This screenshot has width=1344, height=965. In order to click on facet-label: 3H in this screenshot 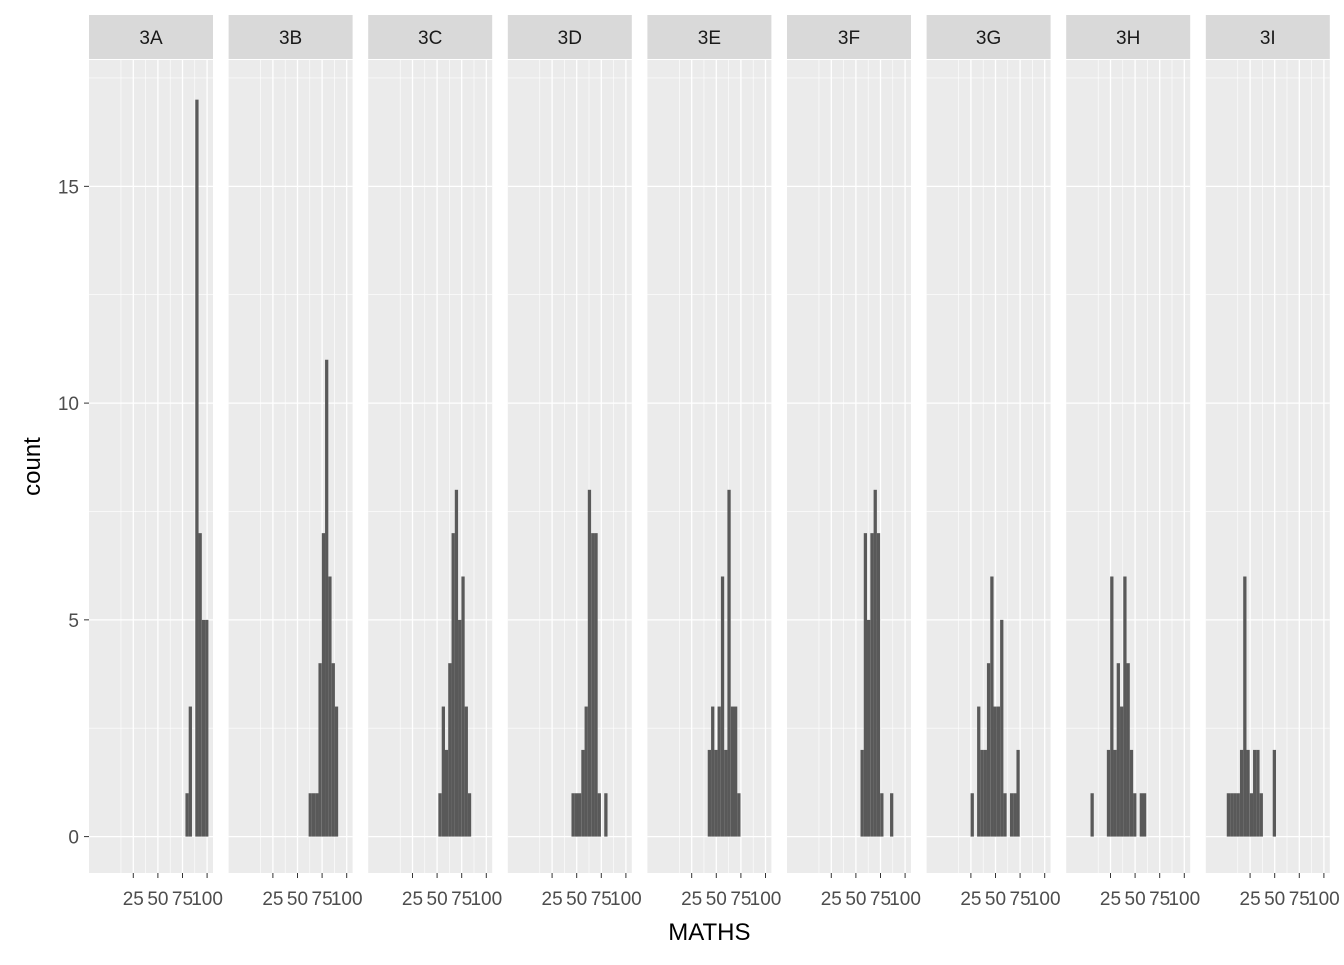, I will do `click(1128, 38)`.